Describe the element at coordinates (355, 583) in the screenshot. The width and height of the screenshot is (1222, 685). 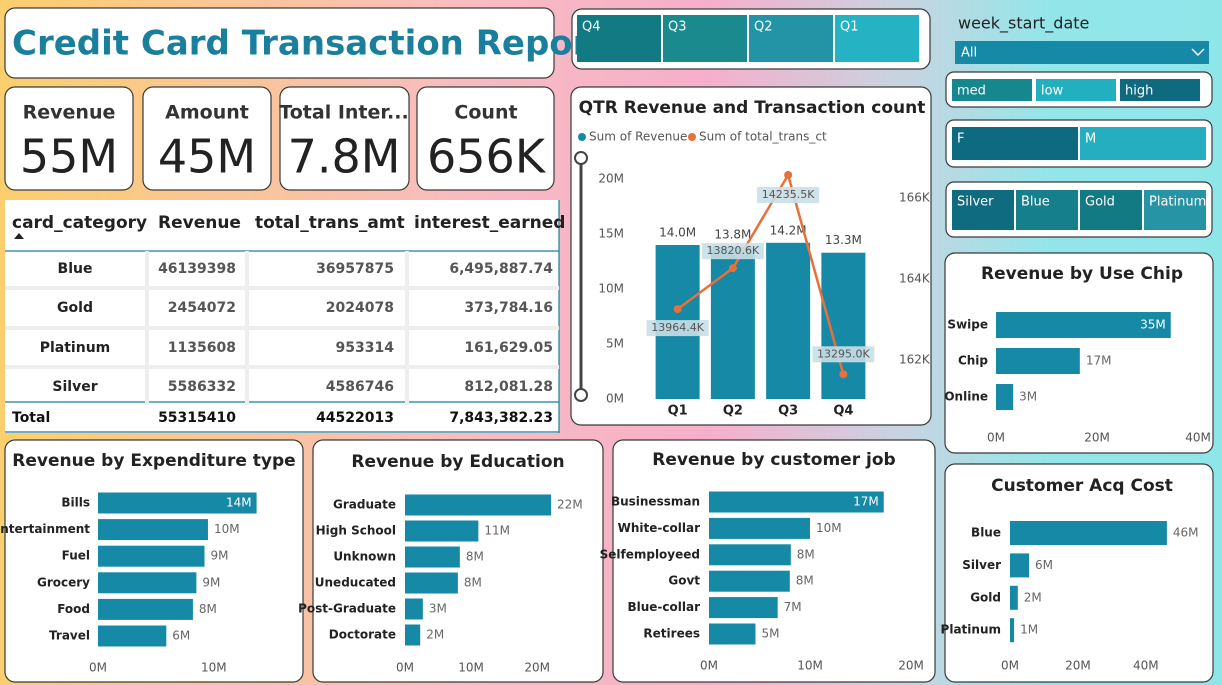
I see `category-label: Uneducated` at that location.